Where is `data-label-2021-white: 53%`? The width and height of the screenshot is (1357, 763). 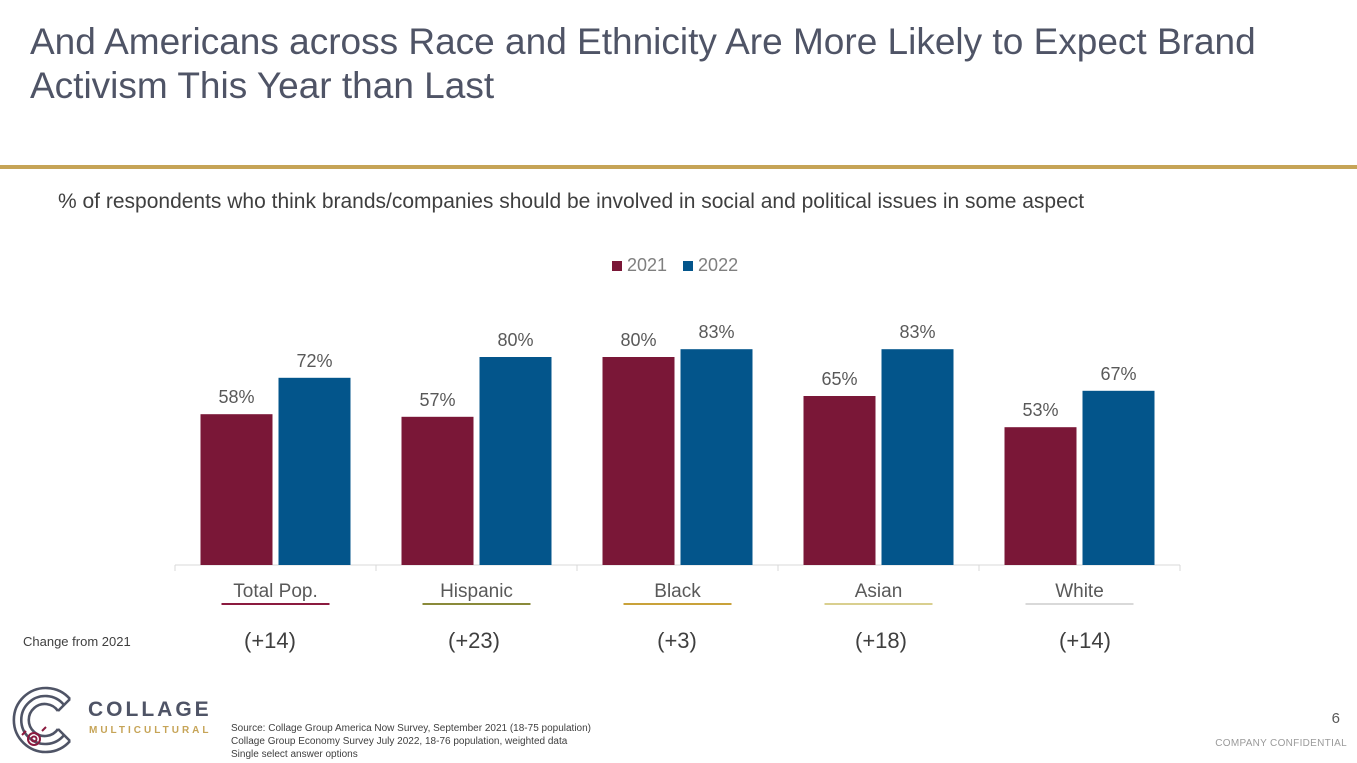
data-label-2021-white: 53% is located at coordinates (1040, 410).